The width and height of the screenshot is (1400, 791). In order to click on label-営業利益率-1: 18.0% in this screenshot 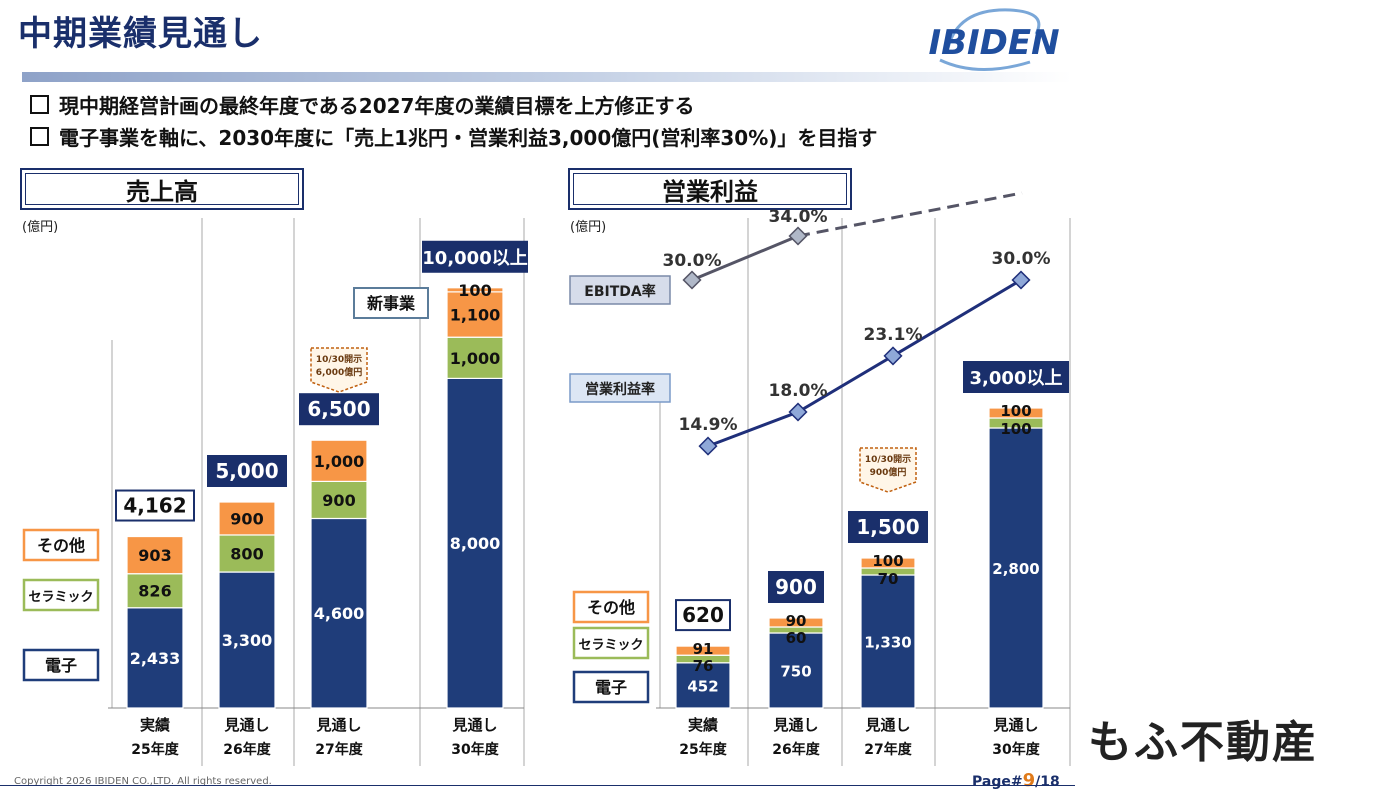, I will do `click(798, 391)`.